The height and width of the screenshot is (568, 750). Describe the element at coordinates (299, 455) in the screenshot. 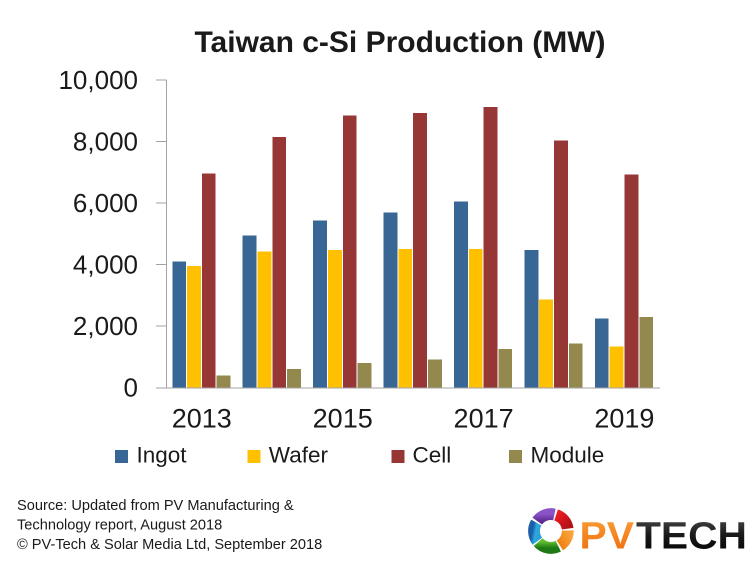

I see `svg-text: Wafer` at that location.